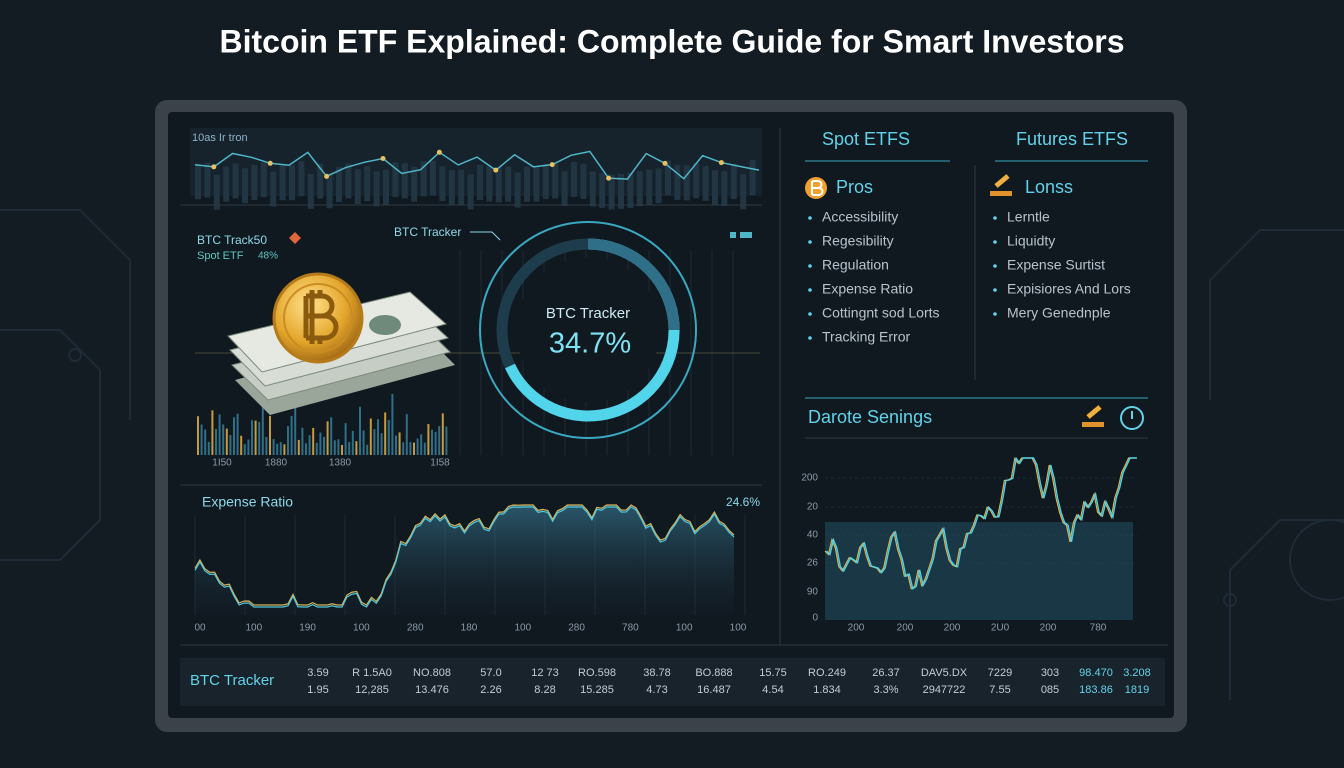 Image resolution: width=1344 pixels, height=768 pixels. I want to click on bitcoin-coin, so click(318, 318).